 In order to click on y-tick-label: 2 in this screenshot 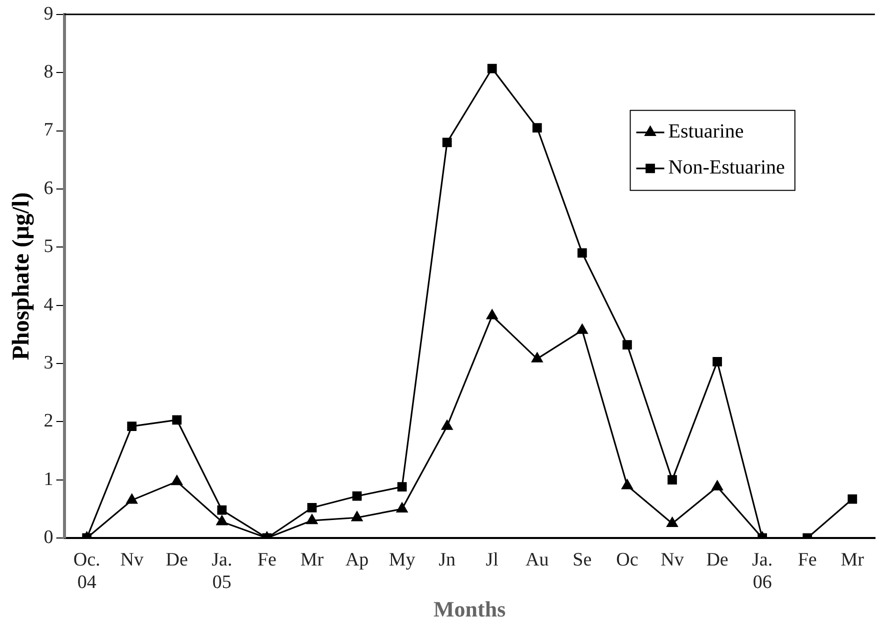, I will do `click(49, 421)`.